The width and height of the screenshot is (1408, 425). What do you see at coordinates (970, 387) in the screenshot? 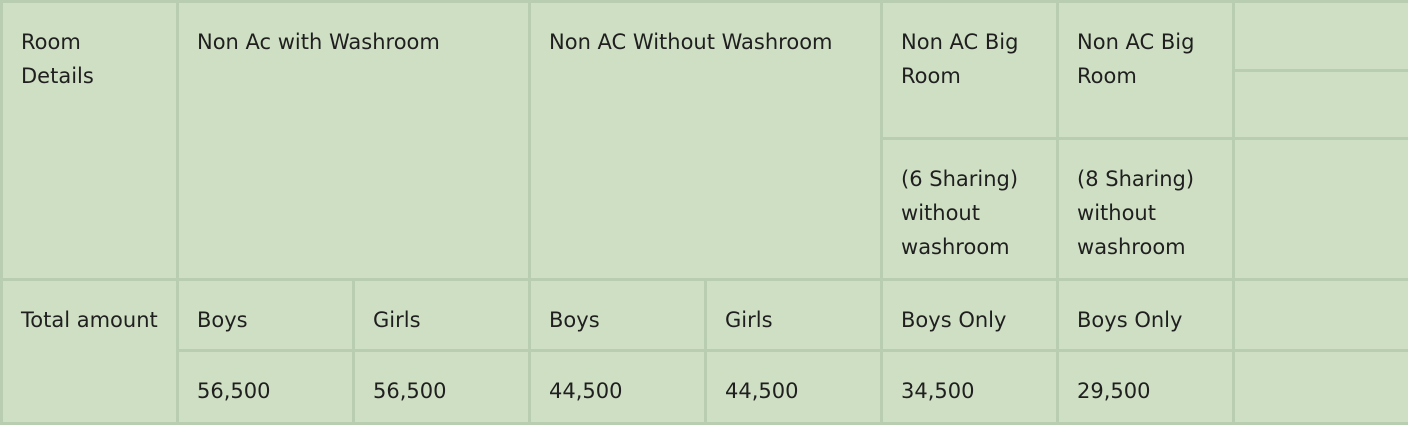
I see `amount-cell: 34,500` at bounding box center [970, 387].